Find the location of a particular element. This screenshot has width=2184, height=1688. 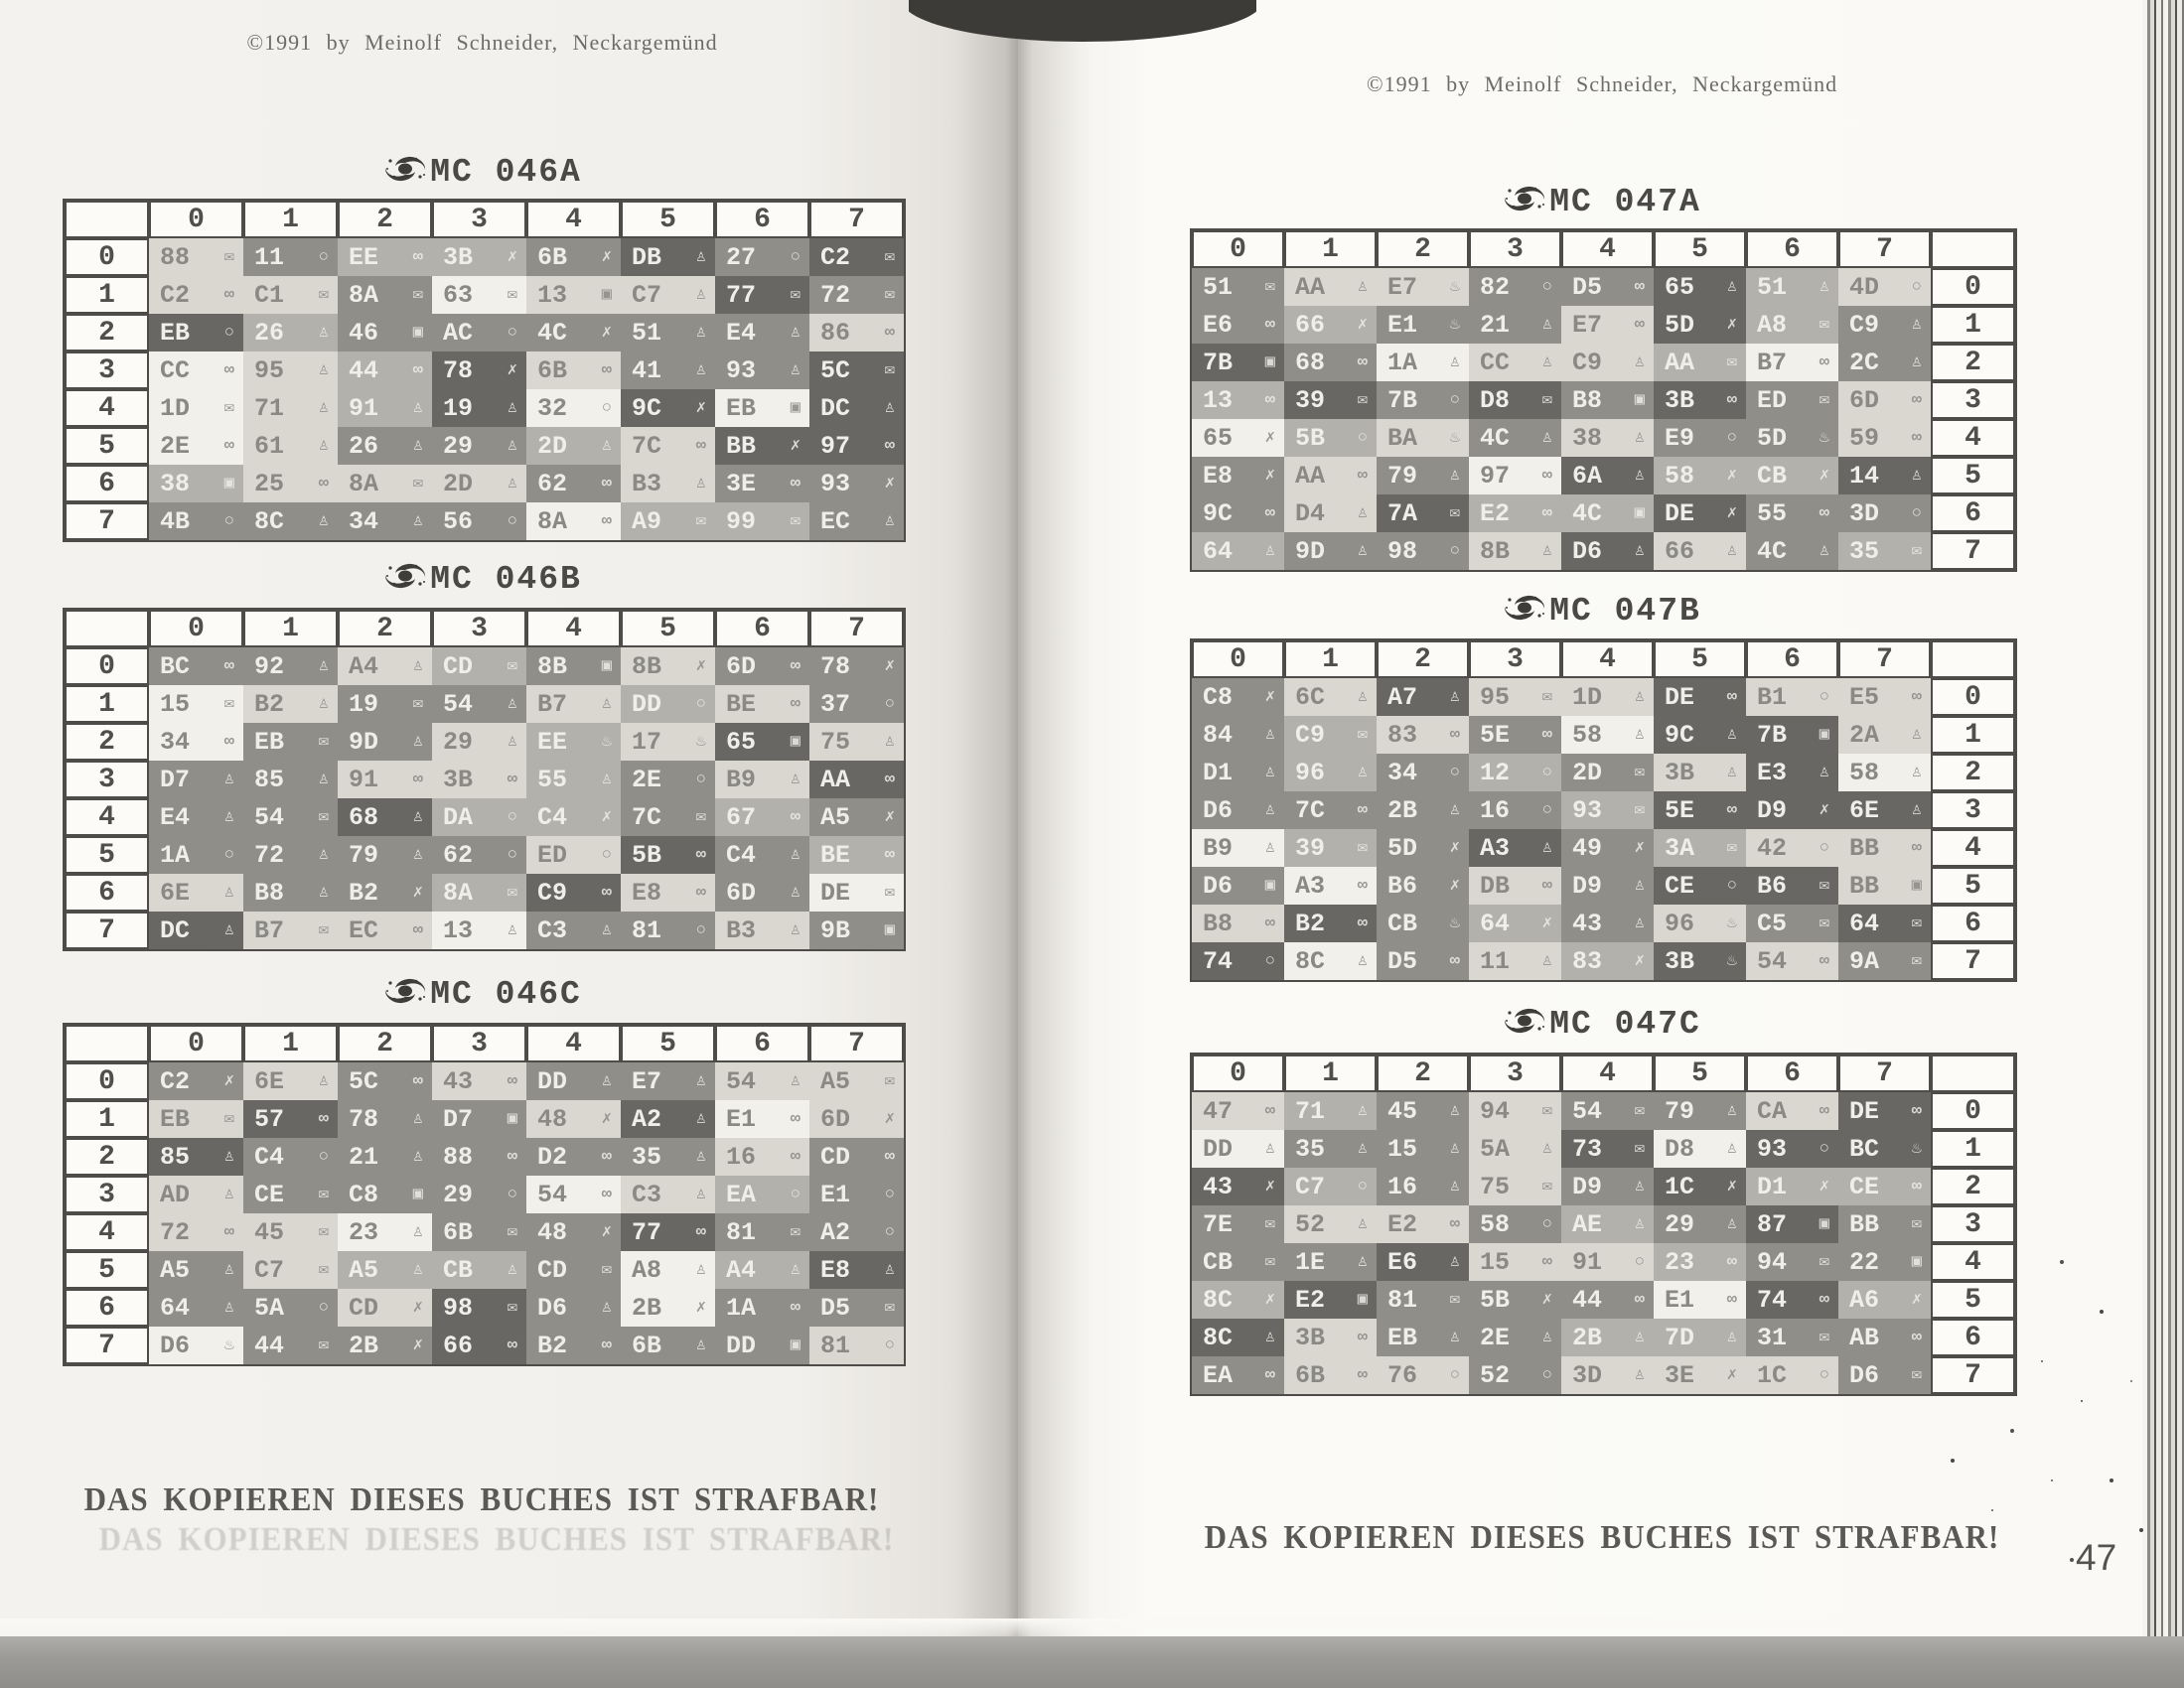

code-value: 3D is located at coordinates (1587, 1375).